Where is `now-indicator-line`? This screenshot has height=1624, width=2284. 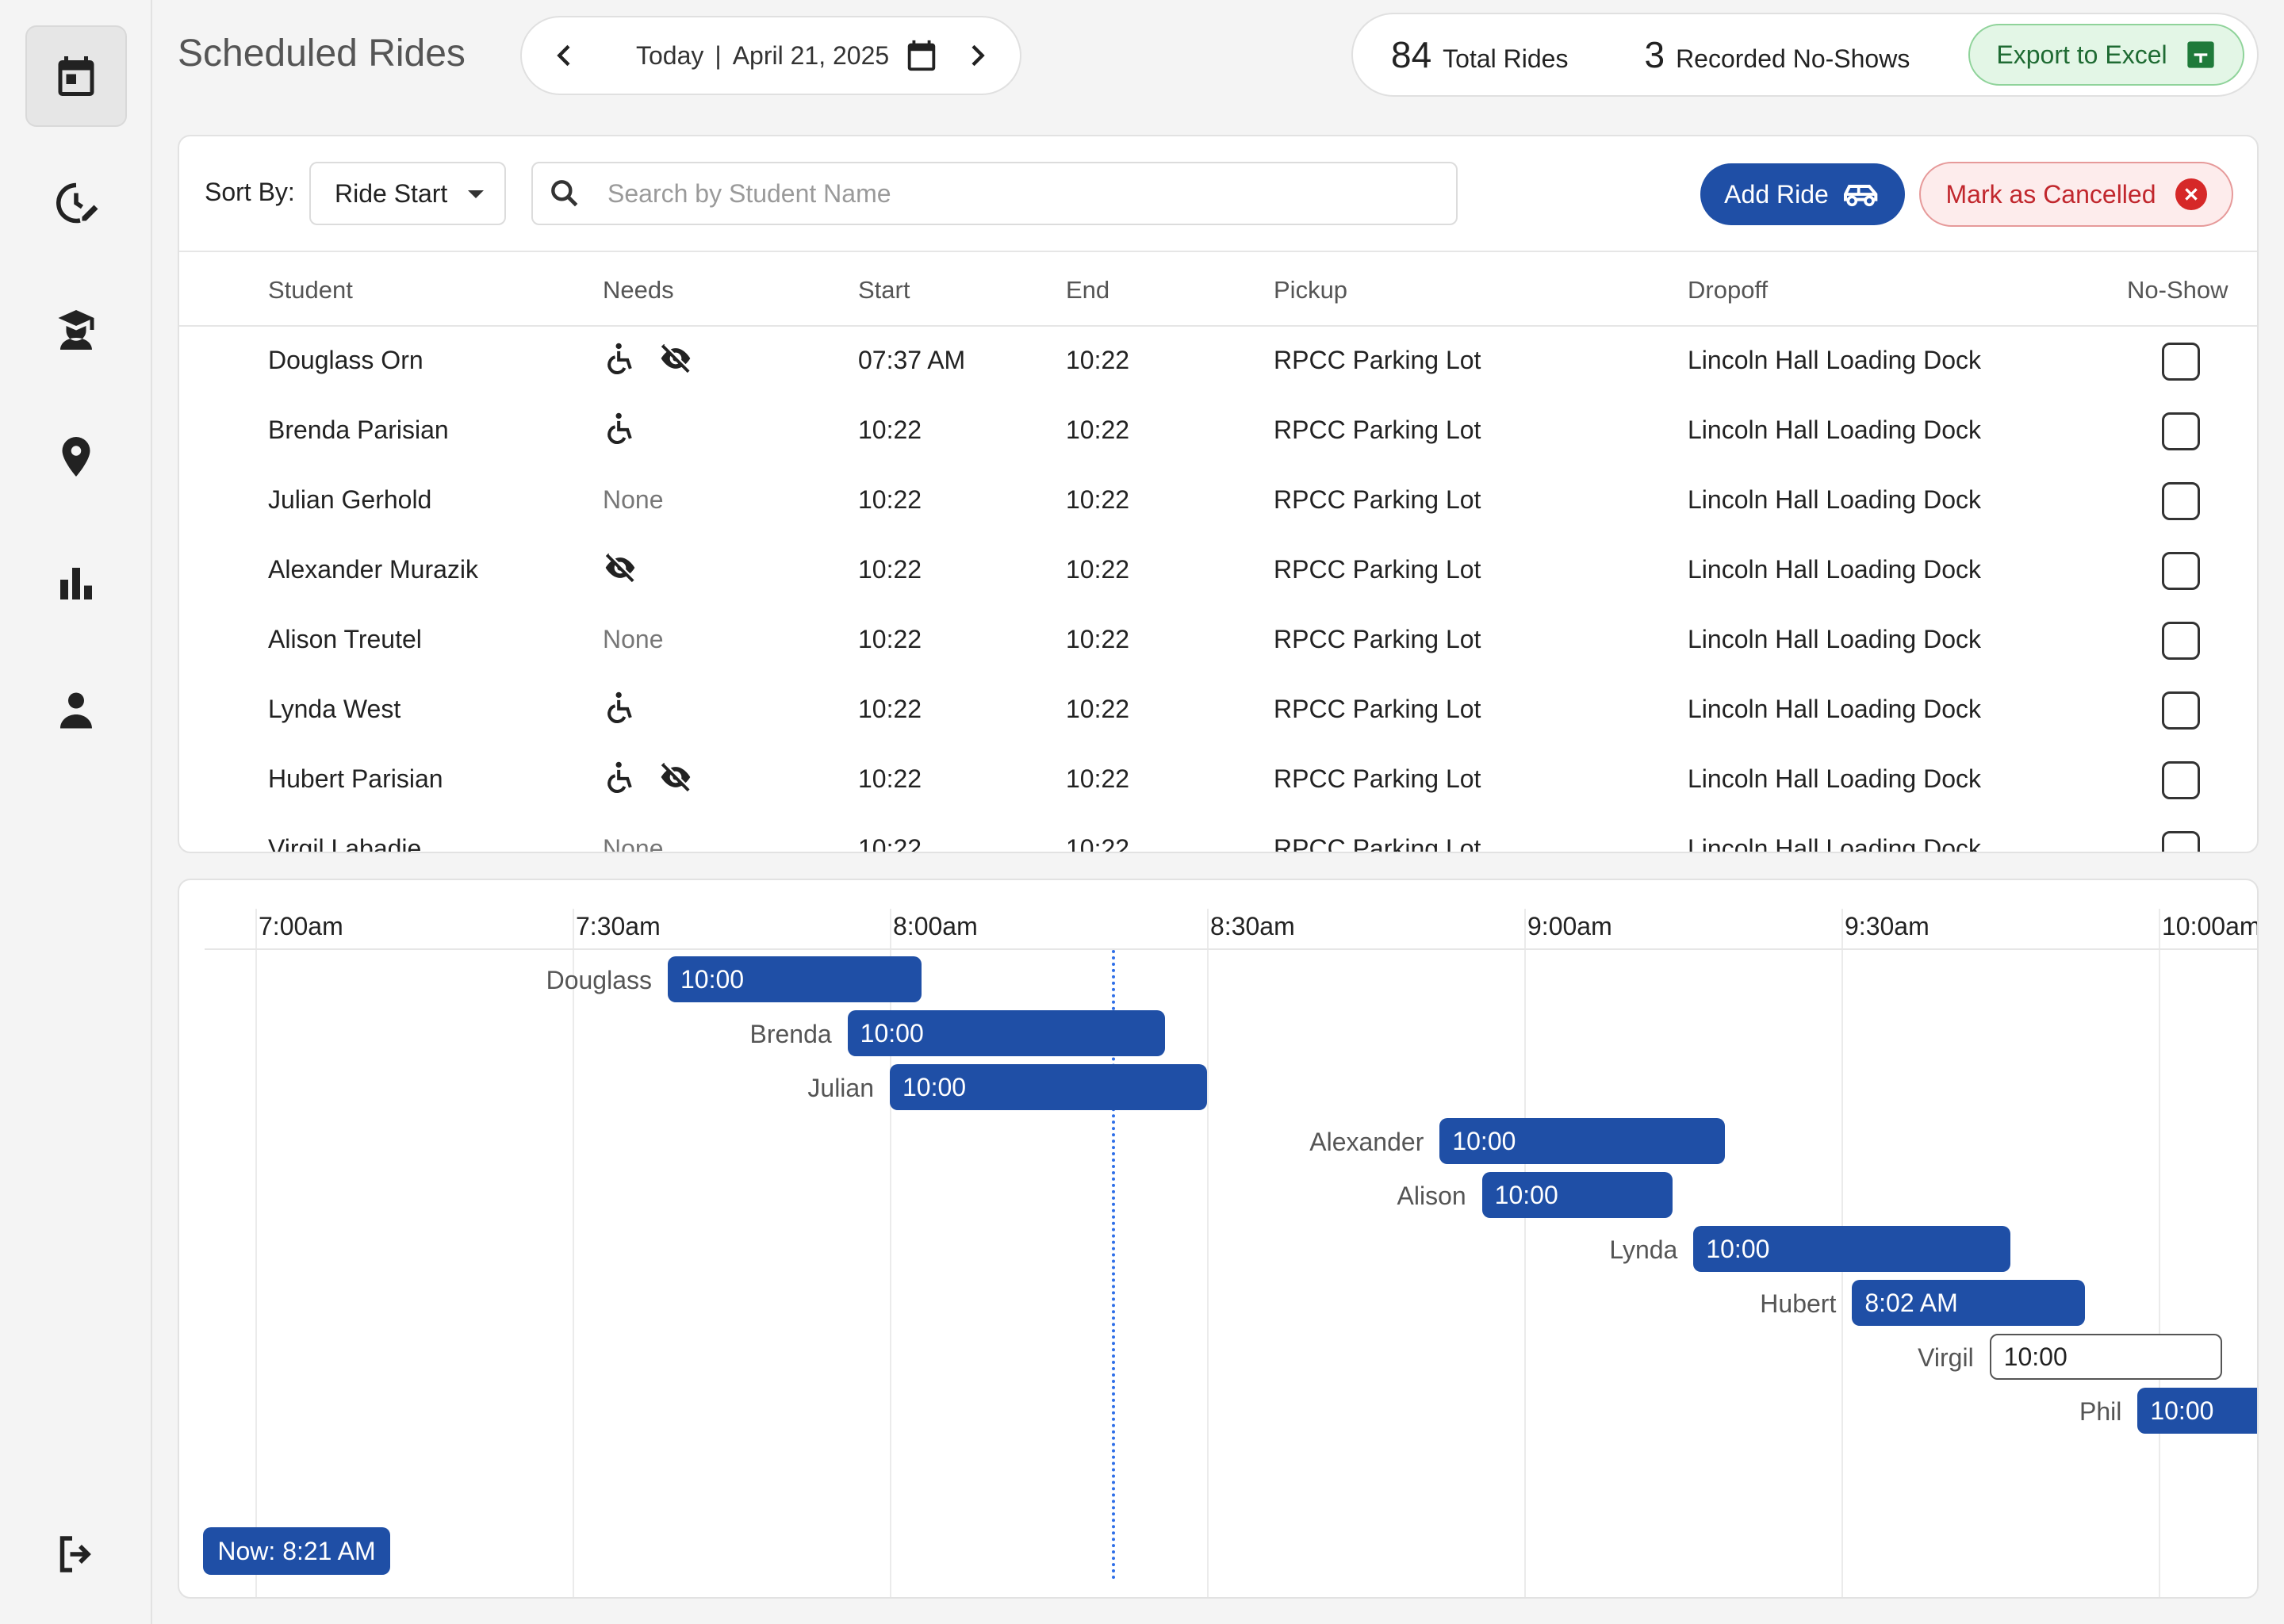 now-indicator-line is located at coordinates (1113, 1265).